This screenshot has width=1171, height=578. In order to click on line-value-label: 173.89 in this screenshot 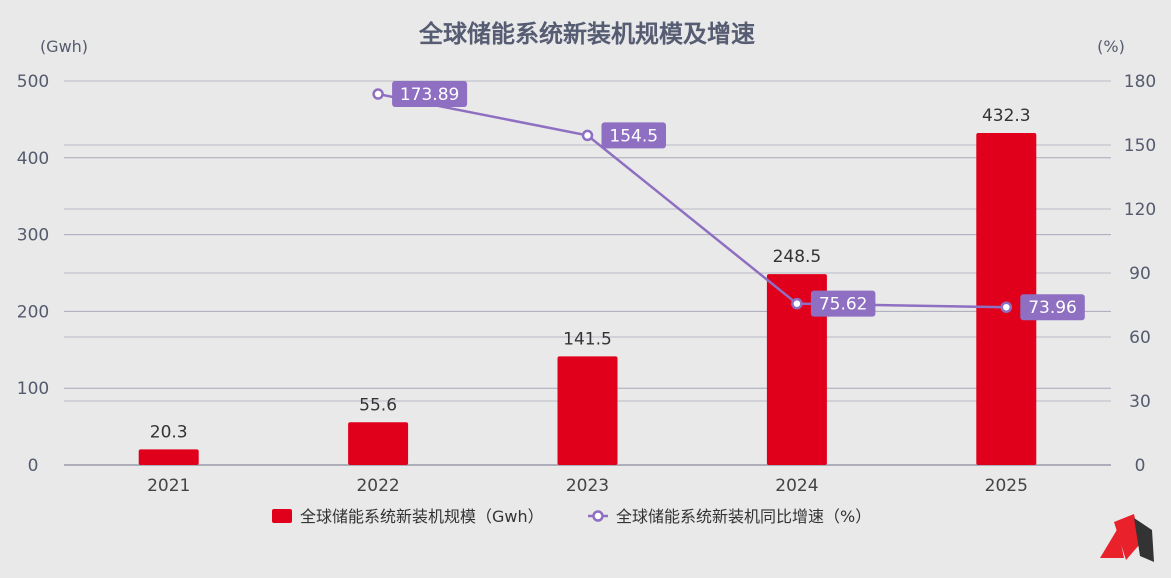, I will do `click(429, 95)`.